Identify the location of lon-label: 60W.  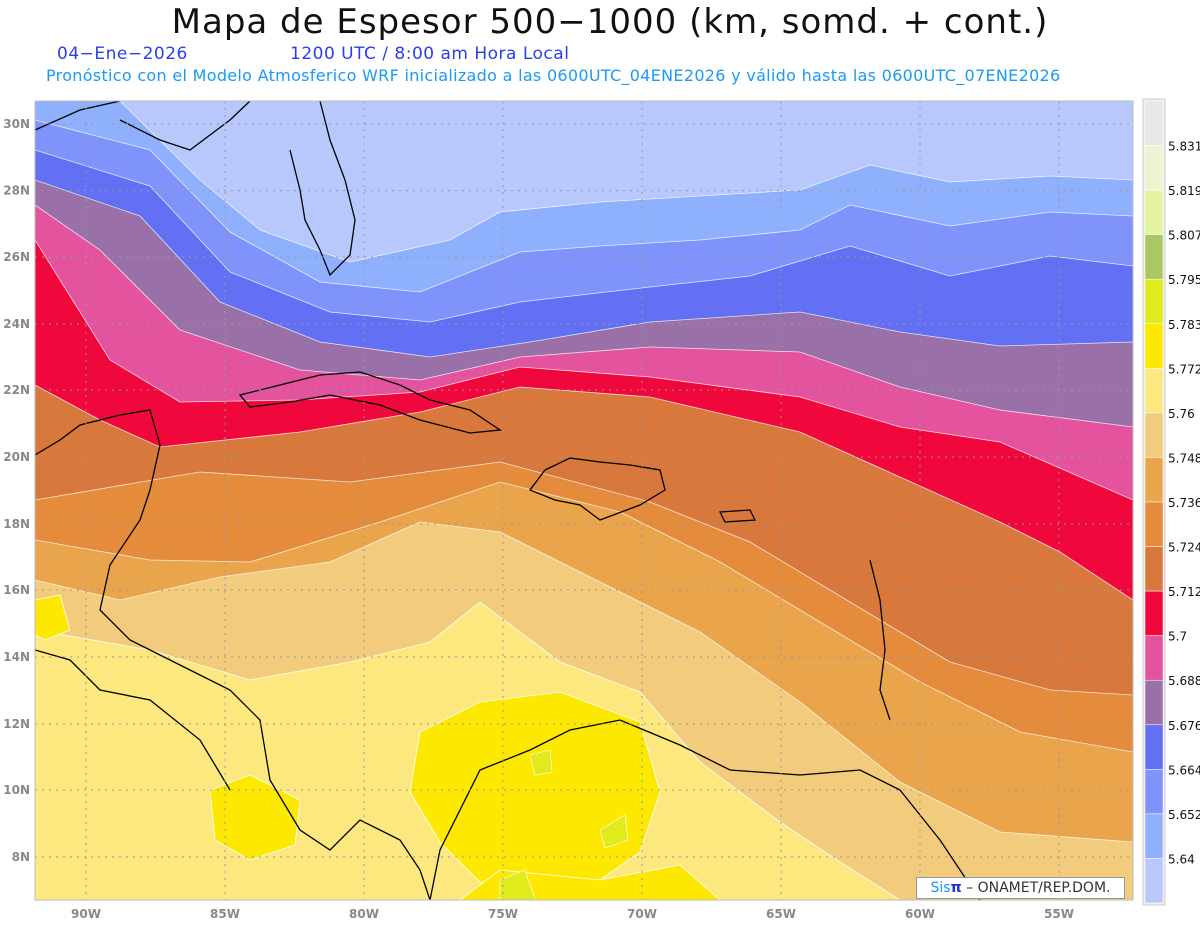
(920, 914).